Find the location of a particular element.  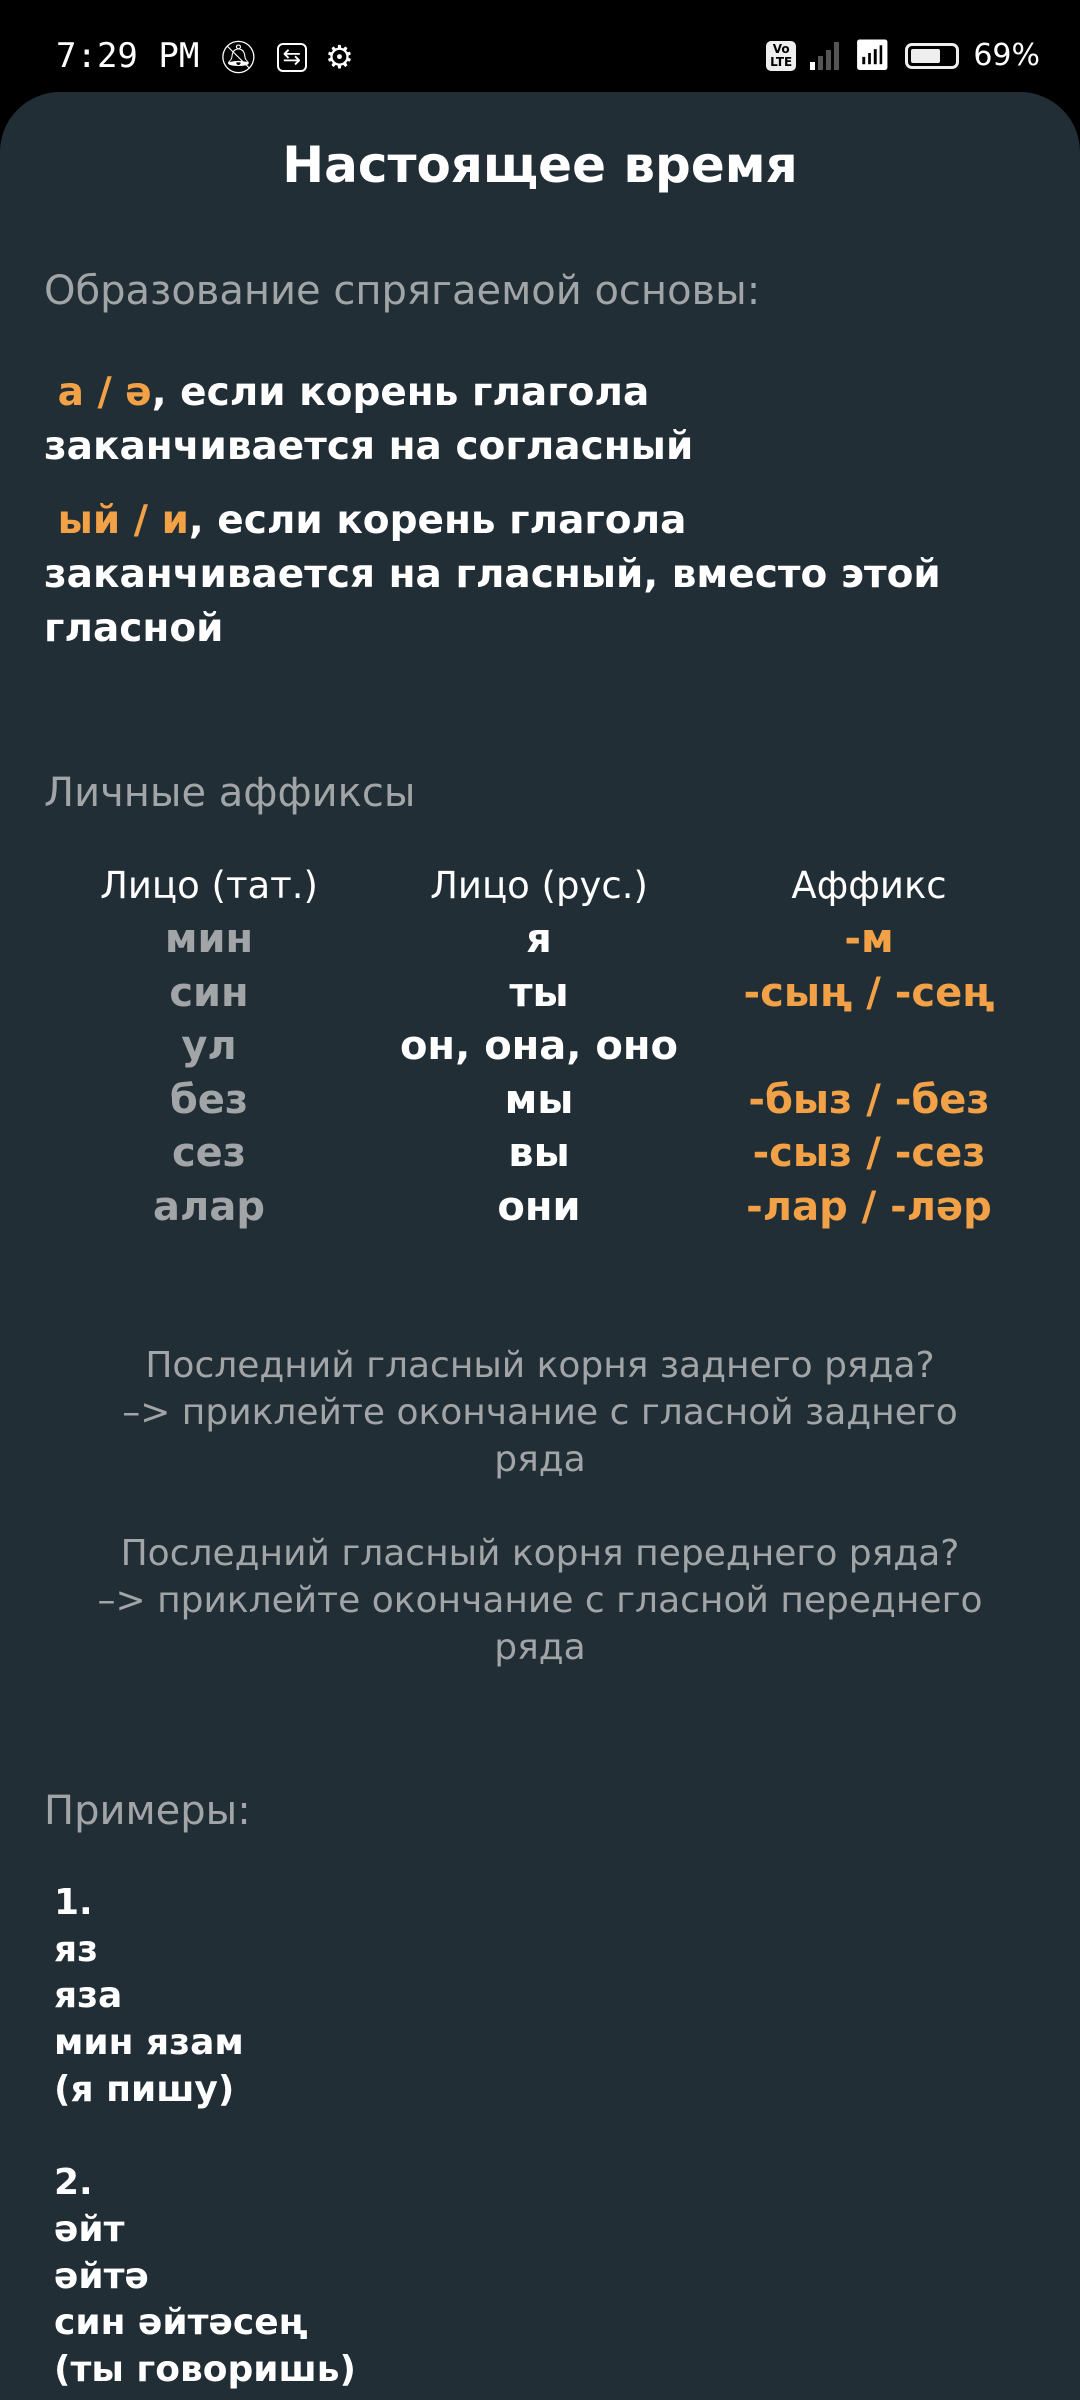

column-header: Аффикс is located at coordinates (869, 885).